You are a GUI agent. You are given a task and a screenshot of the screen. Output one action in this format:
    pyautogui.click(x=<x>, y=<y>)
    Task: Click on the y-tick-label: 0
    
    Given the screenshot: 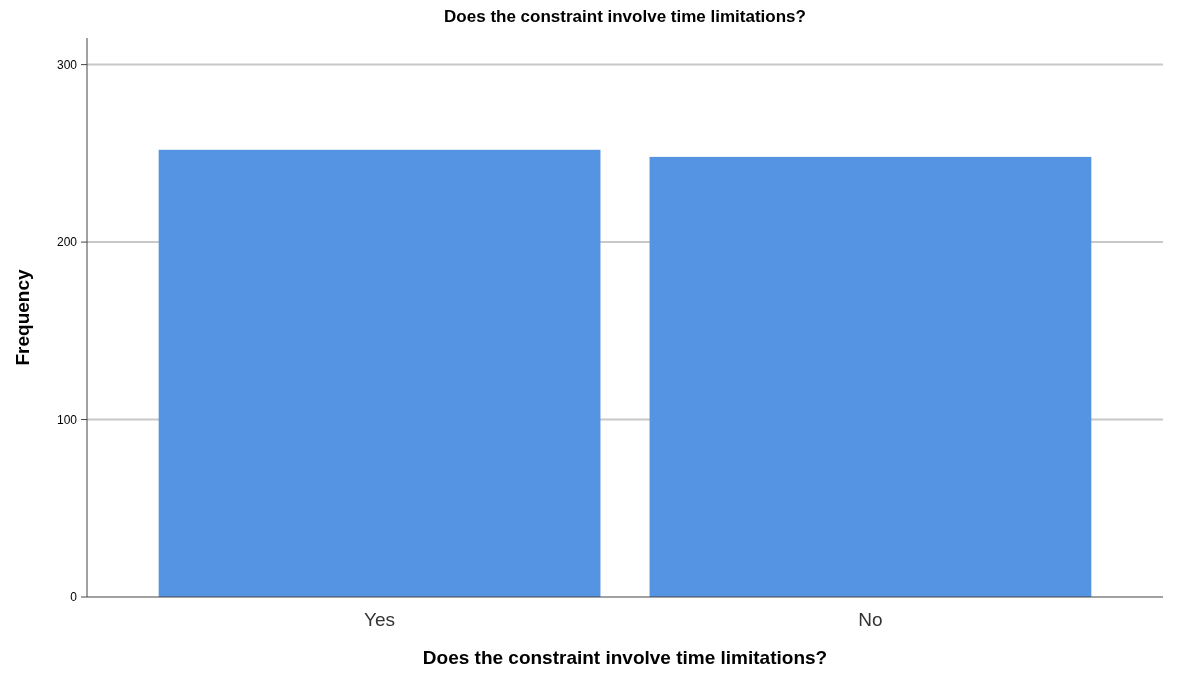 What is the action you would take?
    pyautogui.click(x=74, y=597)
    